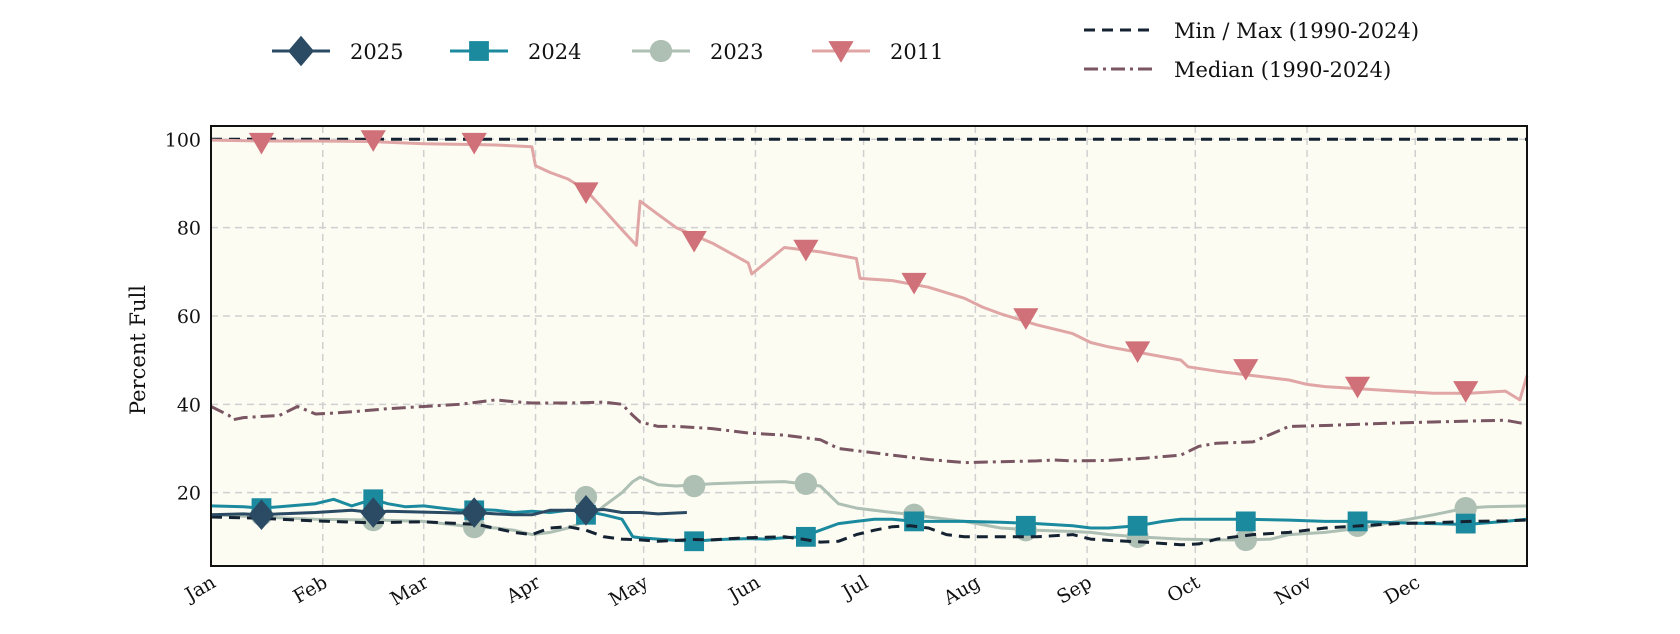  I want to click on series-line-2025, so click(448, 512).